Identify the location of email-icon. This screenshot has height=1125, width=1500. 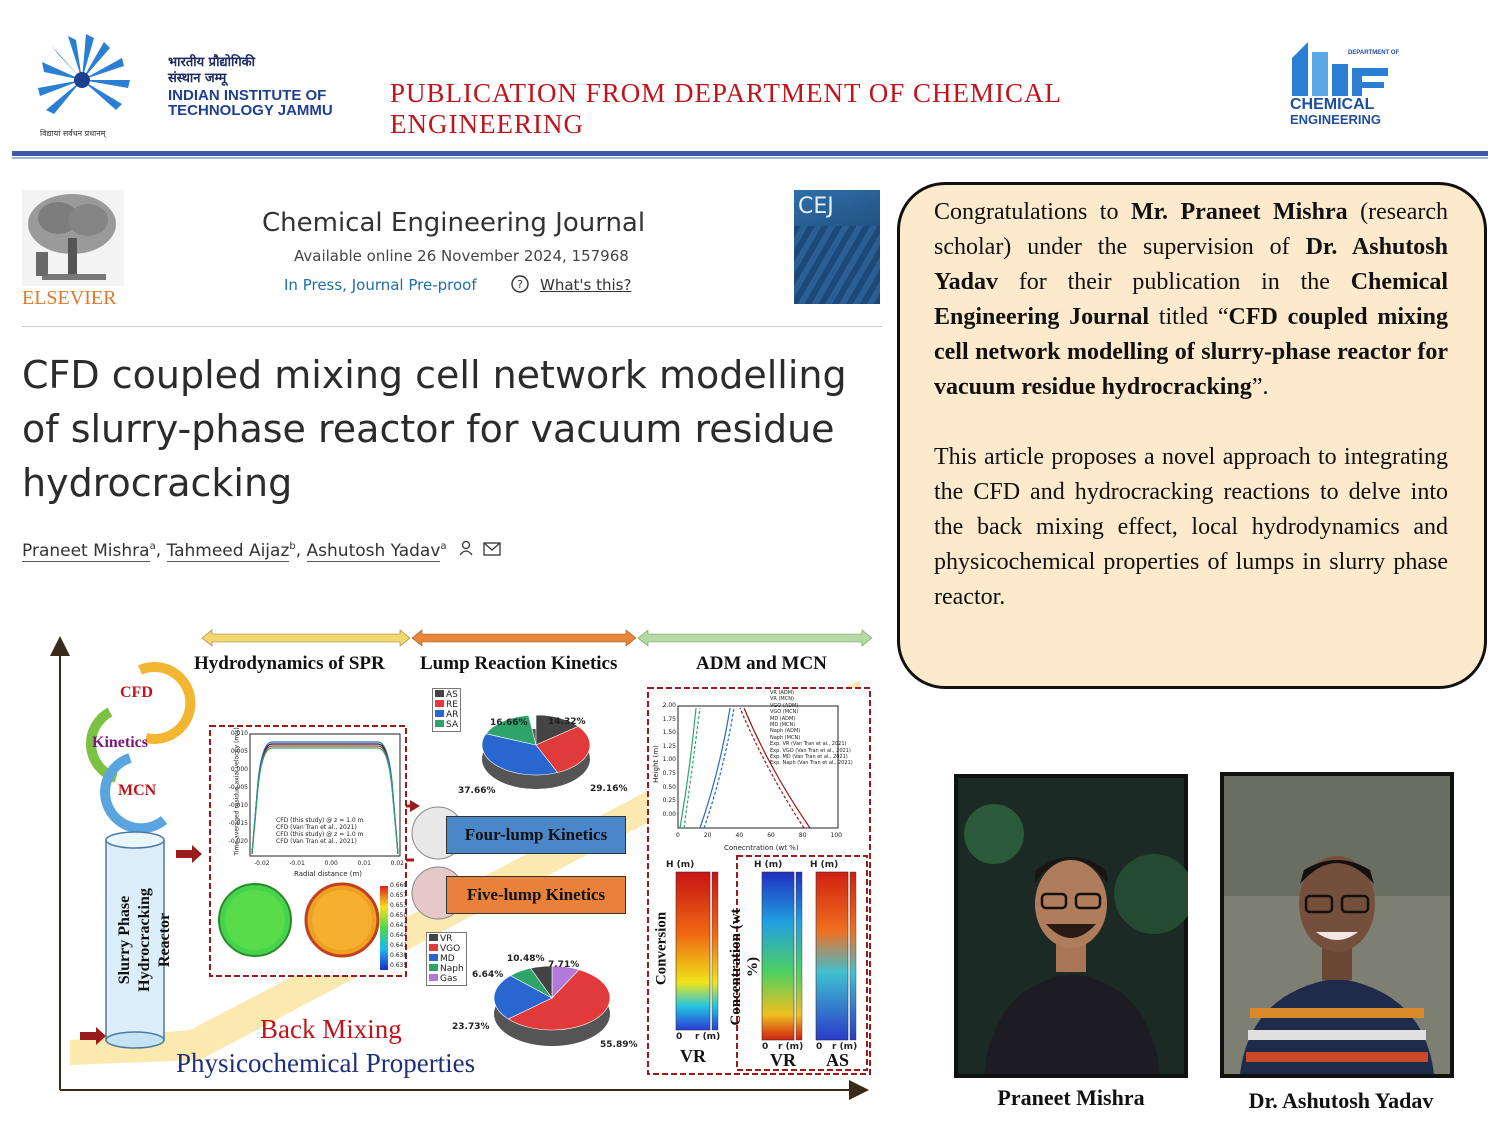
(492, 551).